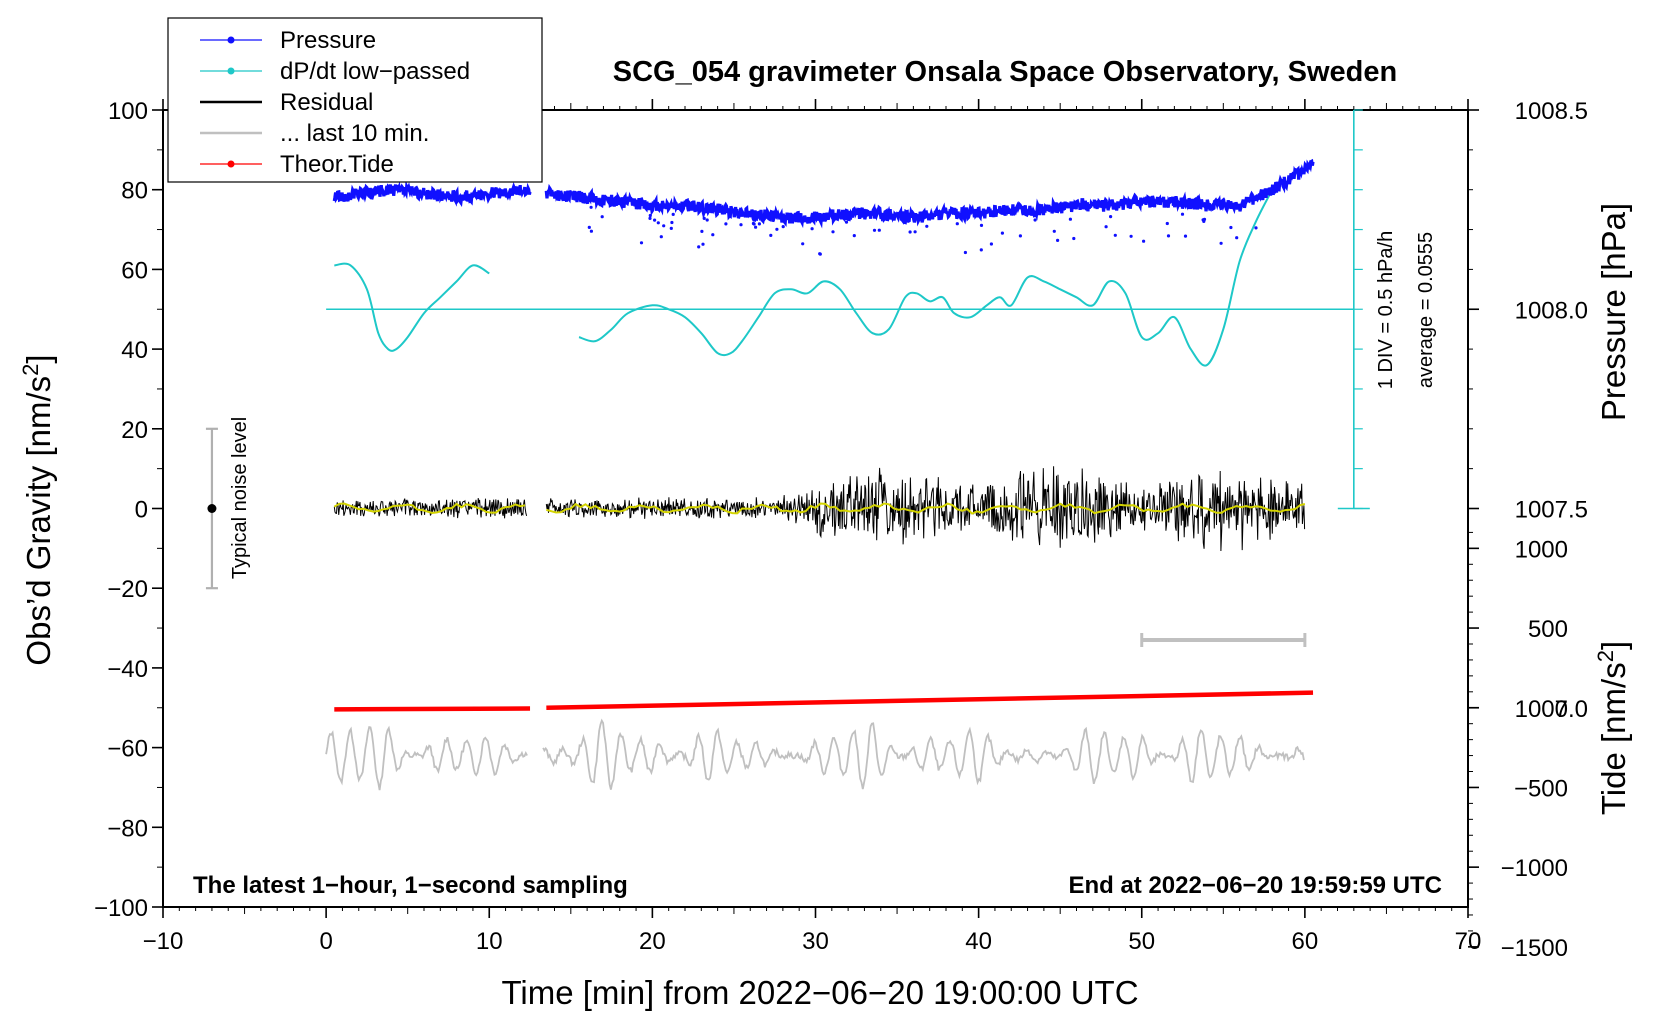 The image size is (1660, 1020). What do you see at coordinates (1613, 728) in the screenshot?
I see `y-axis-label-tide: Tide [nm/s2]` at bounding box center [1613, 728].